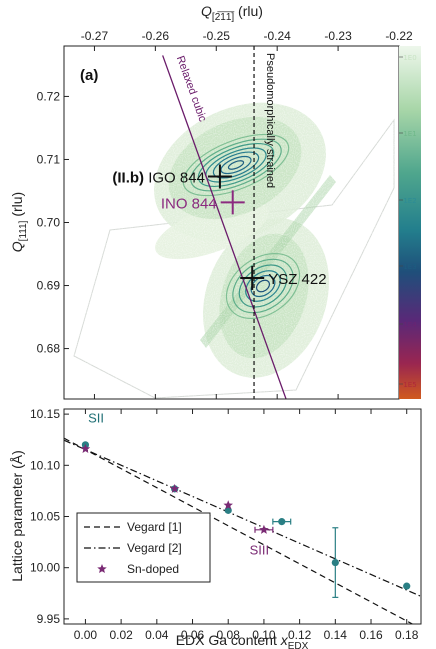  What do you see at coordinates (45, 414) in the screenshot?
I see `lattice-y-tick-label: 10.15` at bounding box center [45, 414].